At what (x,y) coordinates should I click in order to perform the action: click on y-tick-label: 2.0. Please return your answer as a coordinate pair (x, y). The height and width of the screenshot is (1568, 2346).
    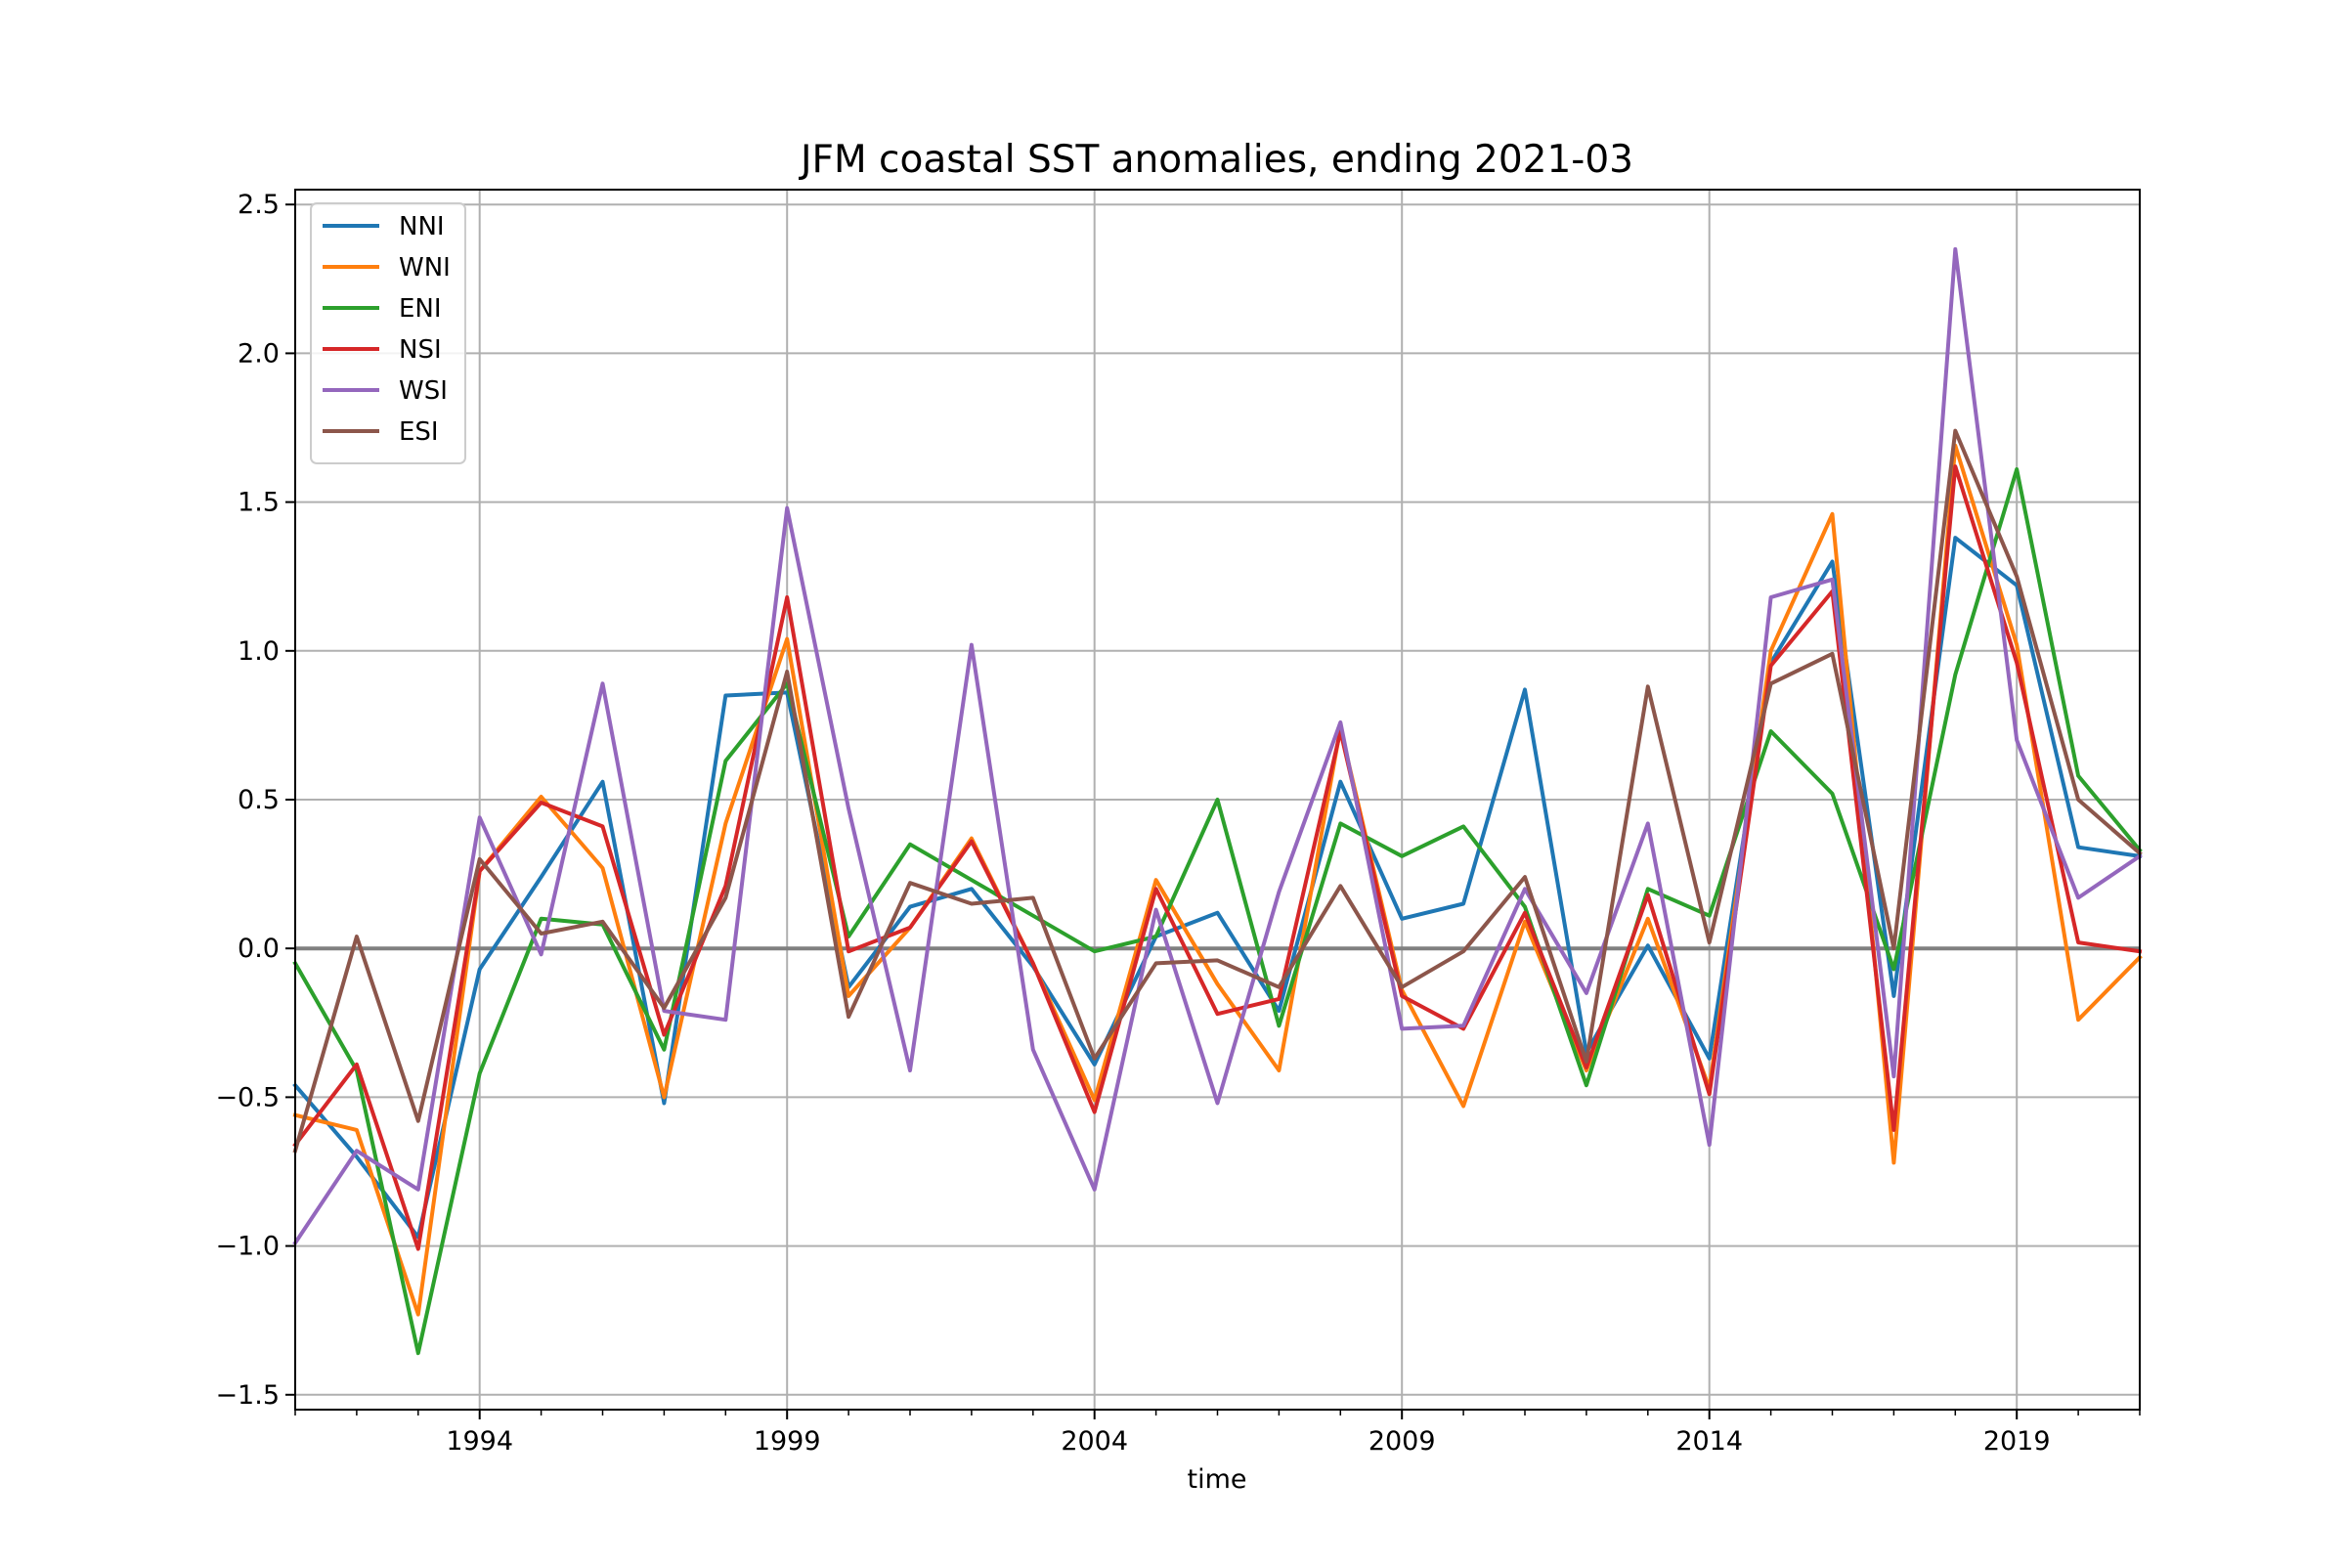
    Looking at the image, I should click on (259, 353).